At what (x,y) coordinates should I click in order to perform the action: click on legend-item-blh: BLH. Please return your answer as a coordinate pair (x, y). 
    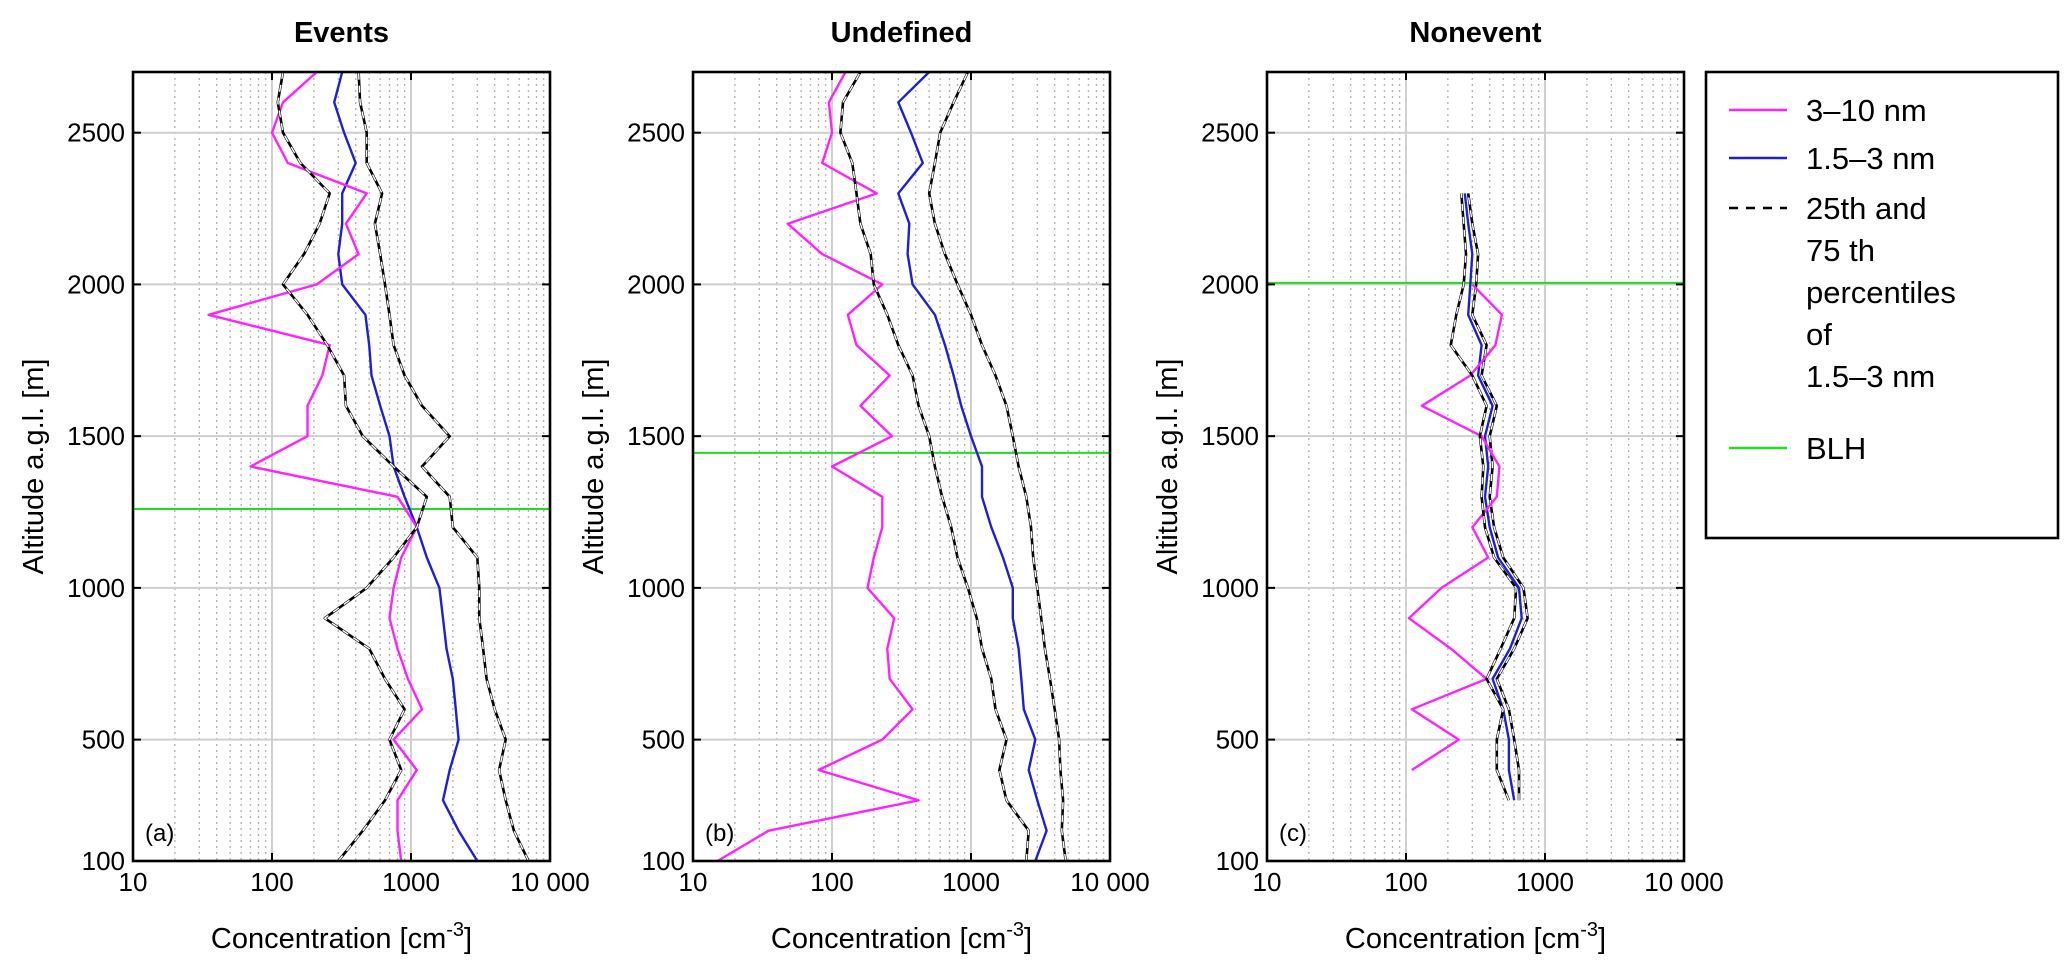
    Looking at the image, I should click on (1797, 448).